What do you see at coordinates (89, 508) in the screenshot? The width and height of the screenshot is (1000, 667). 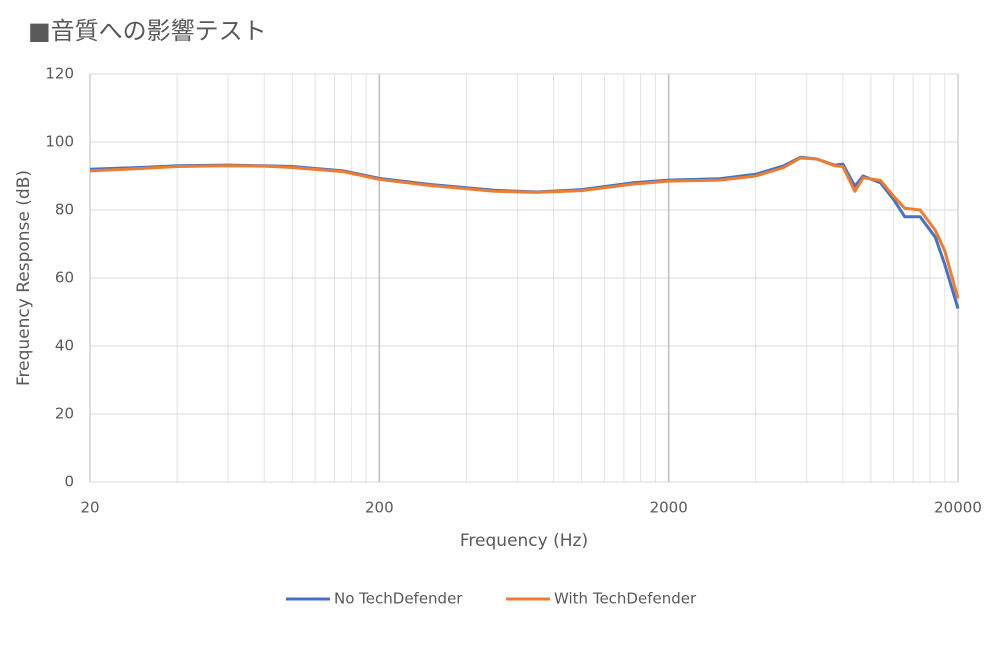 I see `x-tick-label: 20` at bounding box center [89, 508].